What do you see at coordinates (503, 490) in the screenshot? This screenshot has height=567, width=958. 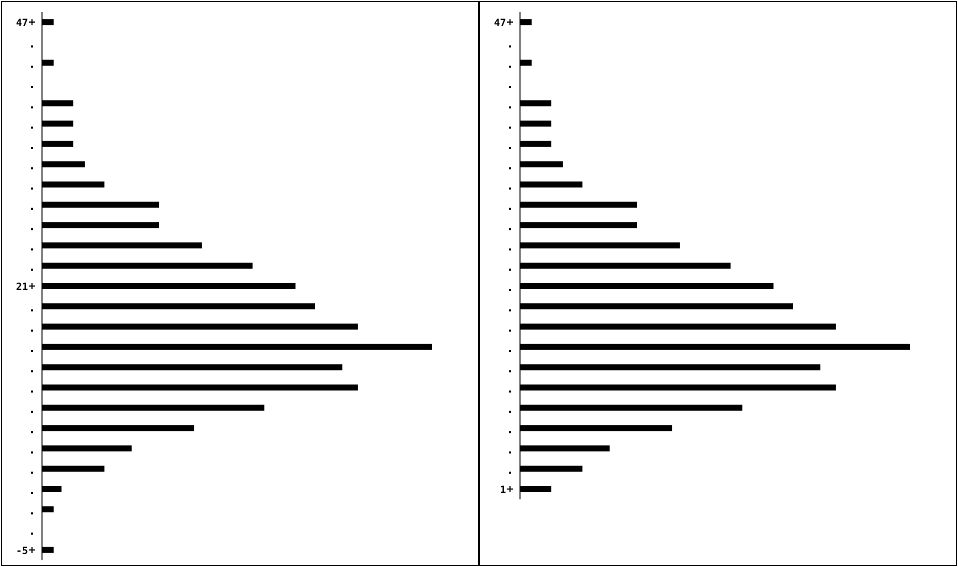 I see `y-tick-label: 1` at bounding box center [503, 490].